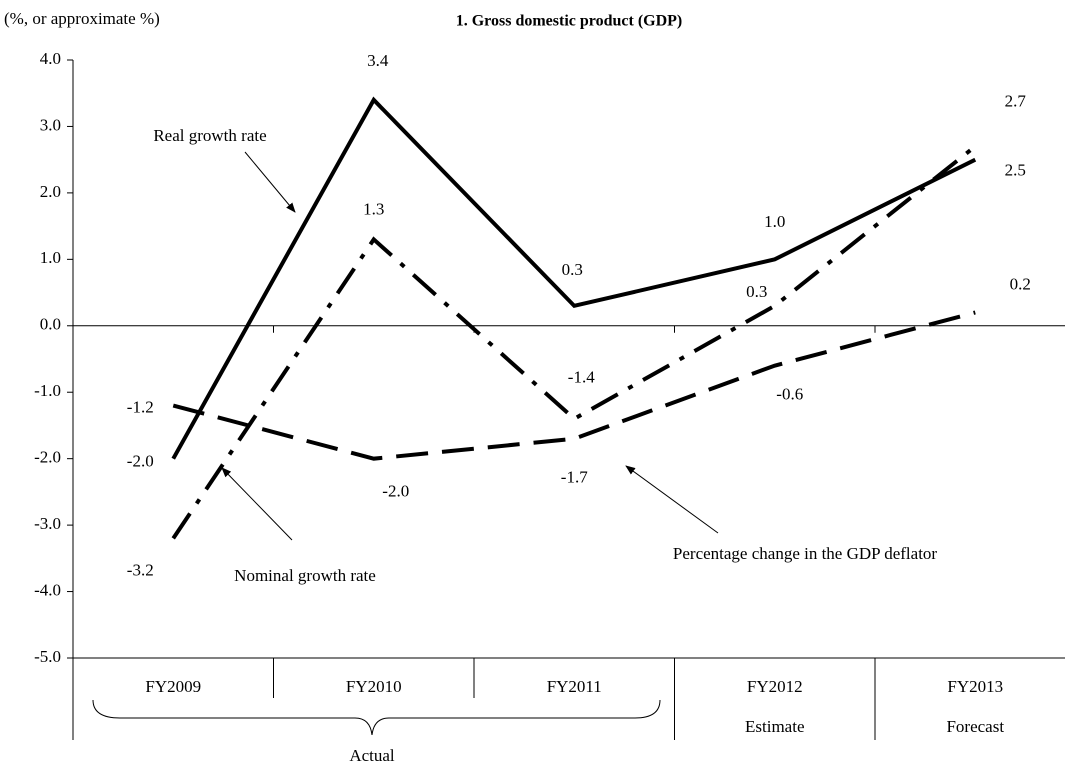 The height and width of the screenshot is (770, 1065). I want to click on data-label: -1.7, so click(574, 477).